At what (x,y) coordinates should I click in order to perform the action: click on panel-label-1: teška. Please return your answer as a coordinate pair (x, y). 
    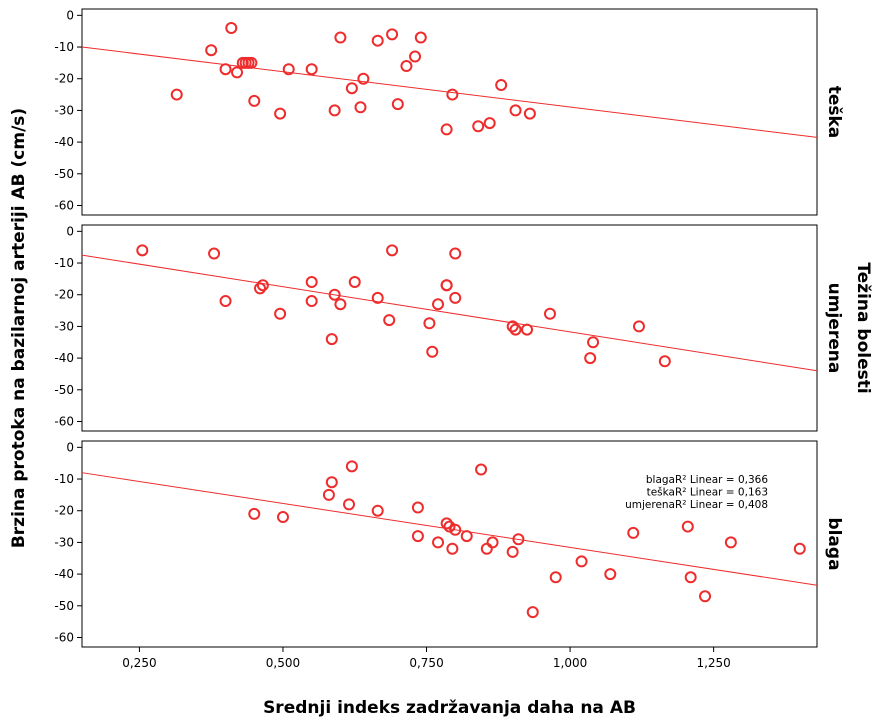
    Looking at the image, I should click on (834, 112).